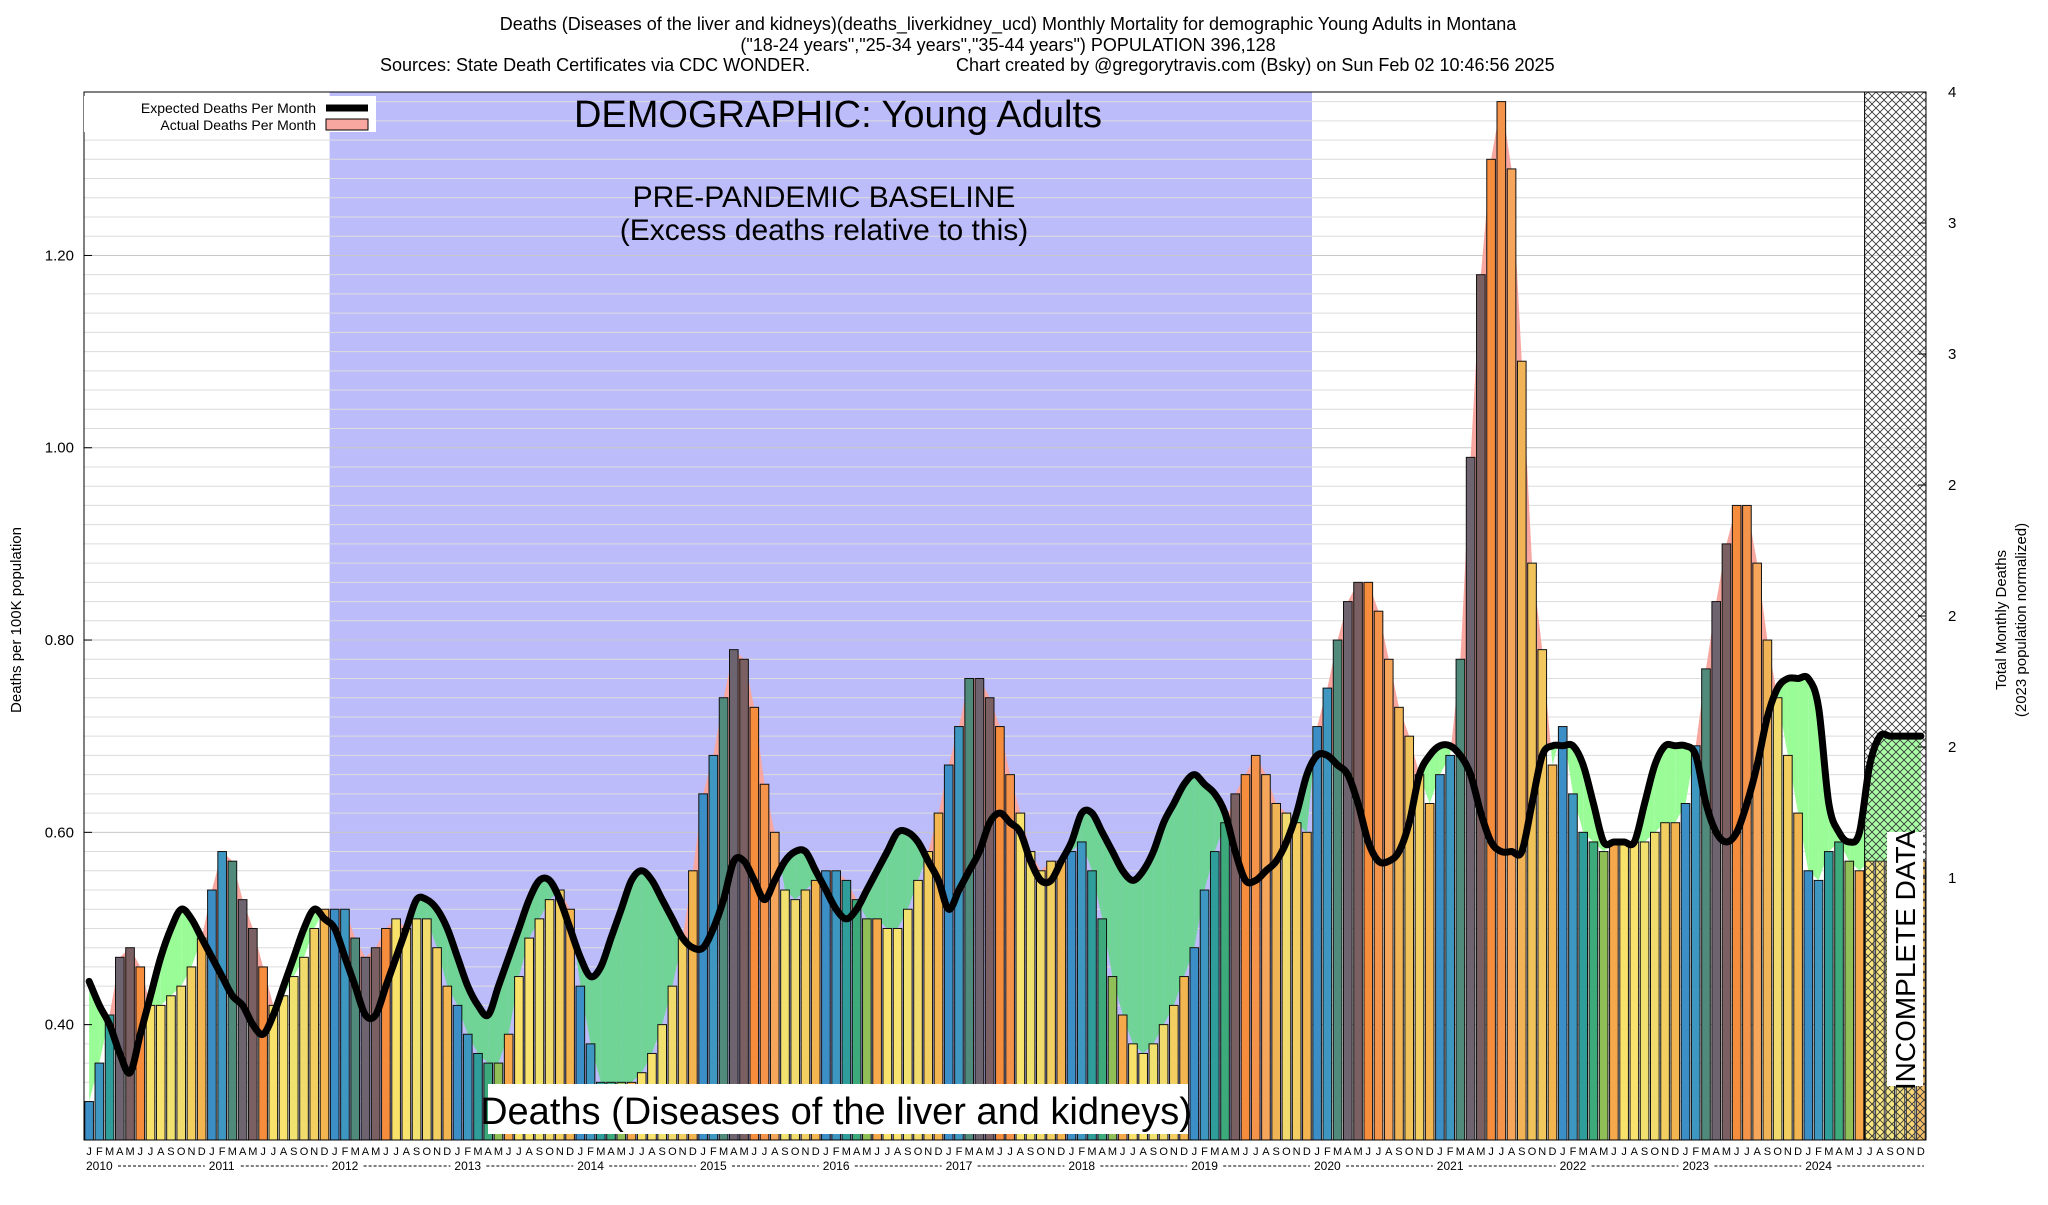 The image size is (2048, 1205). I want to click on x-year-label: 2018, so click(1081, 1166).